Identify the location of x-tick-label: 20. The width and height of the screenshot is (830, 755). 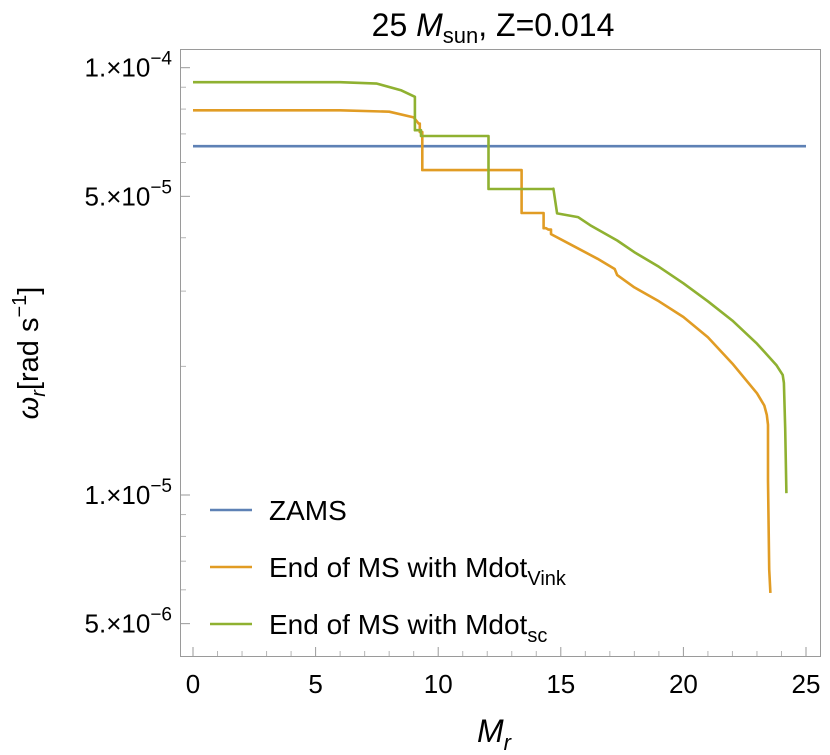
(683, 684).